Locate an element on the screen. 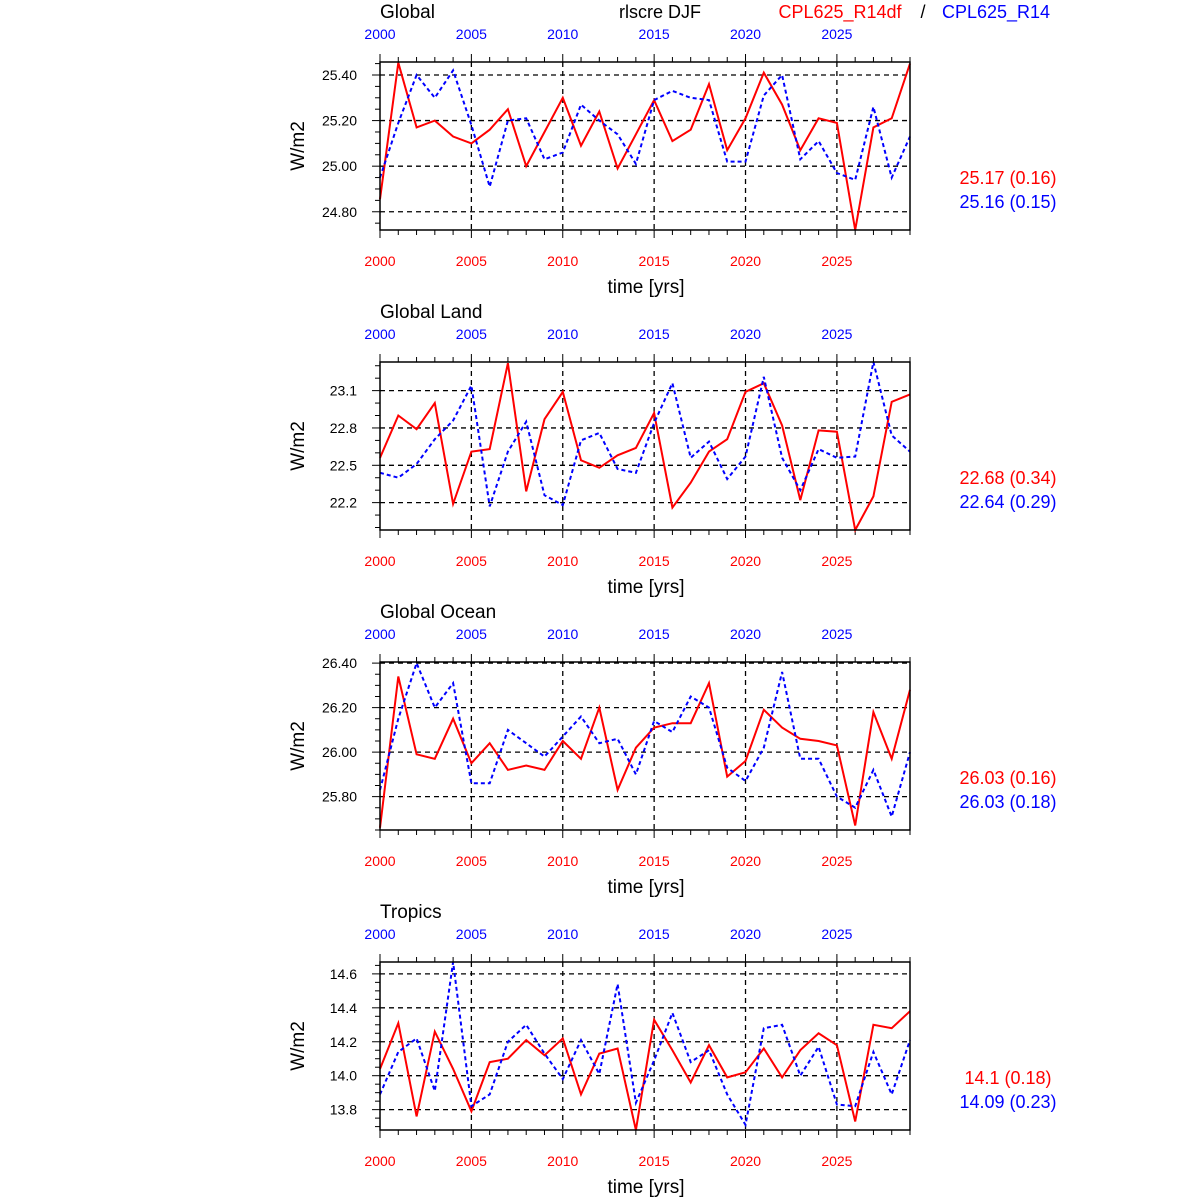  stat-case2: 25.16 (0.15) is located at coordinates (1007, 202).